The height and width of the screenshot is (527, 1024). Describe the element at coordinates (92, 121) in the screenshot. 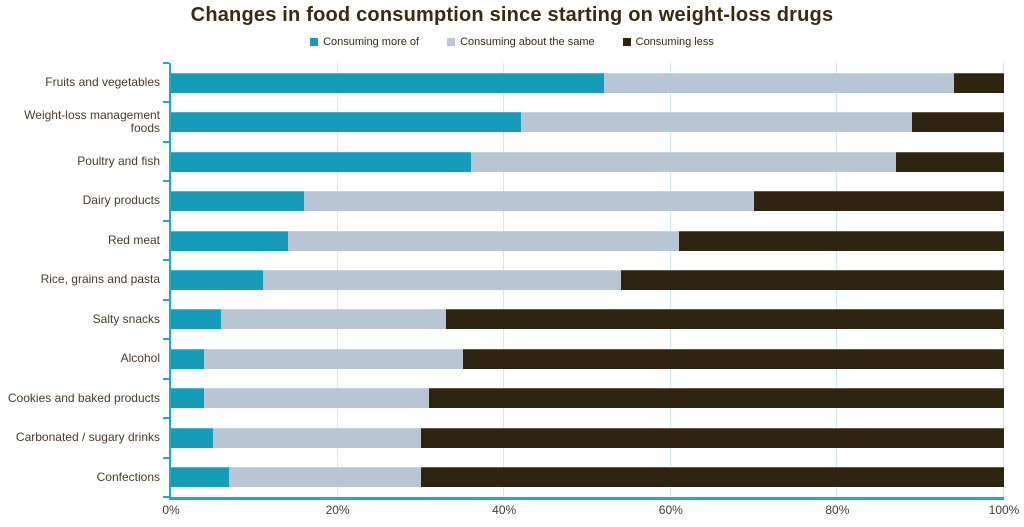

I see `category-label: Weight-loss management foods` at that location.